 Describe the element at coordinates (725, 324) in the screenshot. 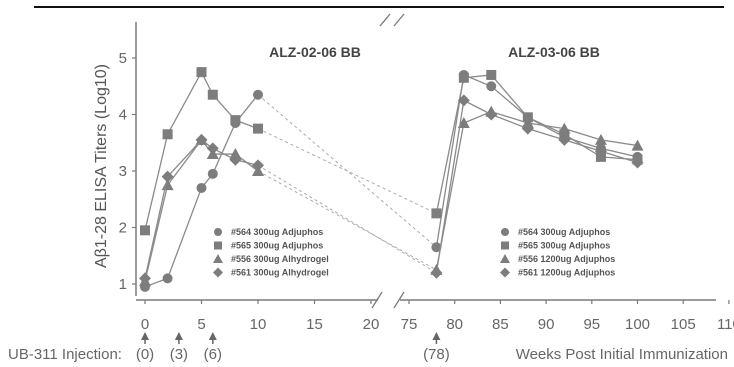

I see `x-tick-label: 110` at that location.